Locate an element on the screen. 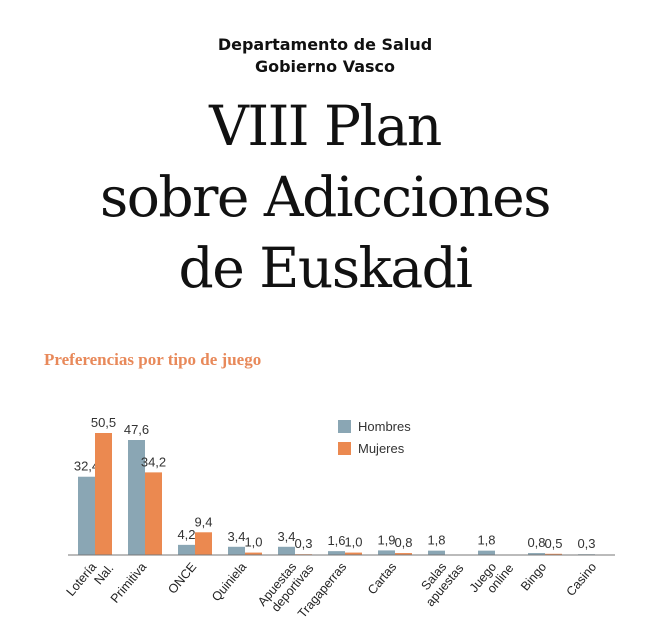 Image resolution: width=650 pixels, height=644 pixels. x-tick-label: Quiniela is located at coordinates (229, 582).